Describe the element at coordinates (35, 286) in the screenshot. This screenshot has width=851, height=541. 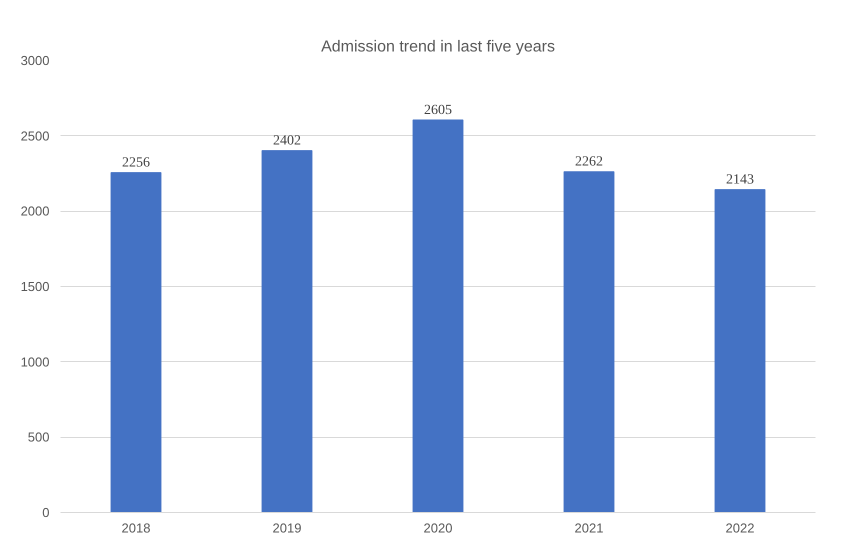
I see `y-tick-label: 1500` at that location.